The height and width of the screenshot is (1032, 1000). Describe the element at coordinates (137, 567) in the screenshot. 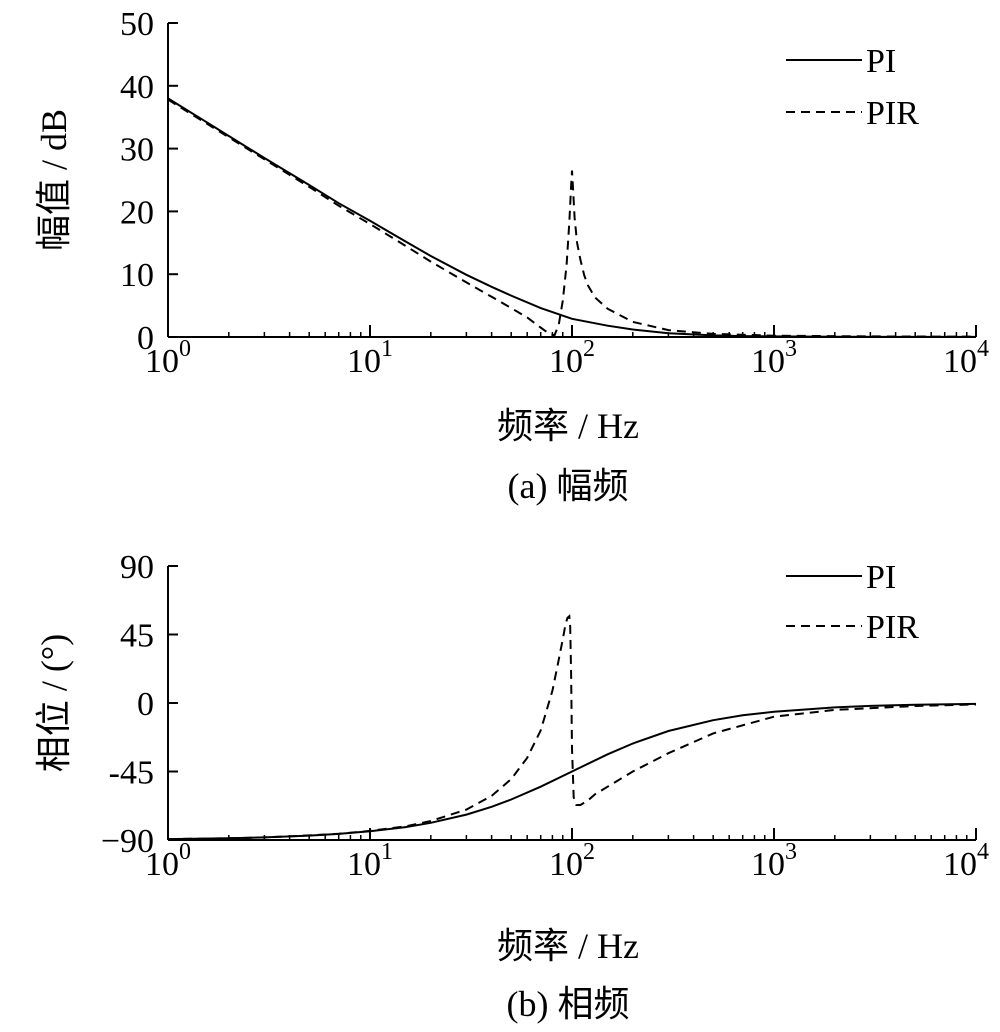

I see `y-tick-label: 90` at that location.